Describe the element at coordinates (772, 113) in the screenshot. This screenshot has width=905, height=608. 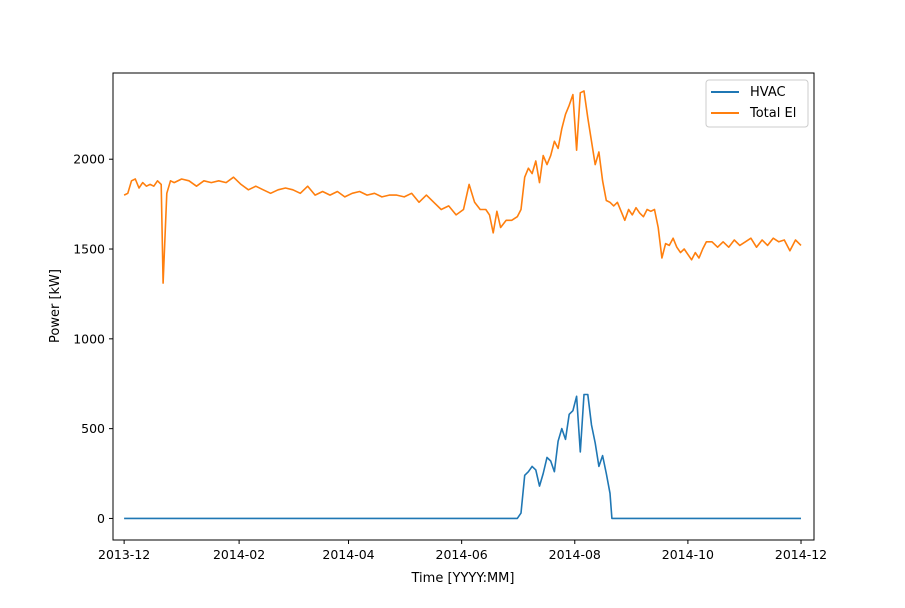
I see `legend-label-total-el: Total El` at that location.